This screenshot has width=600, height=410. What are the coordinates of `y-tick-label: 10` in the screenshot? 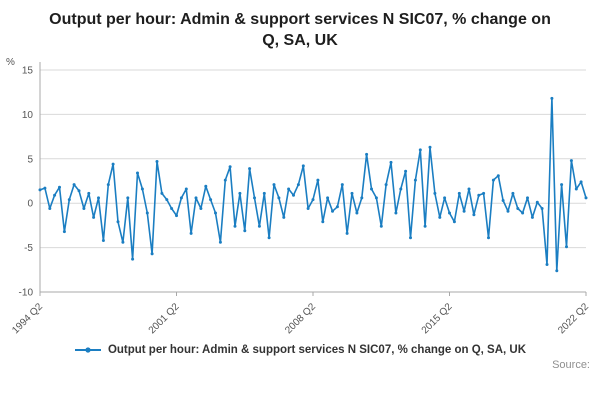 It's located at (28, 114).